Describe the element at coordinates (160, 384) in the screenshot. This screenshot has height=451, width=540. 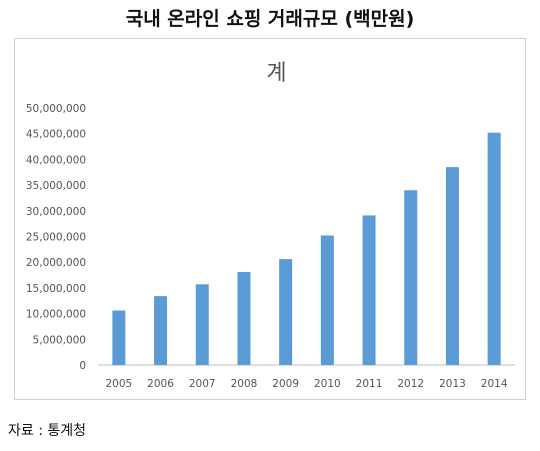
I see `x-tick-label: 2006` at that location.